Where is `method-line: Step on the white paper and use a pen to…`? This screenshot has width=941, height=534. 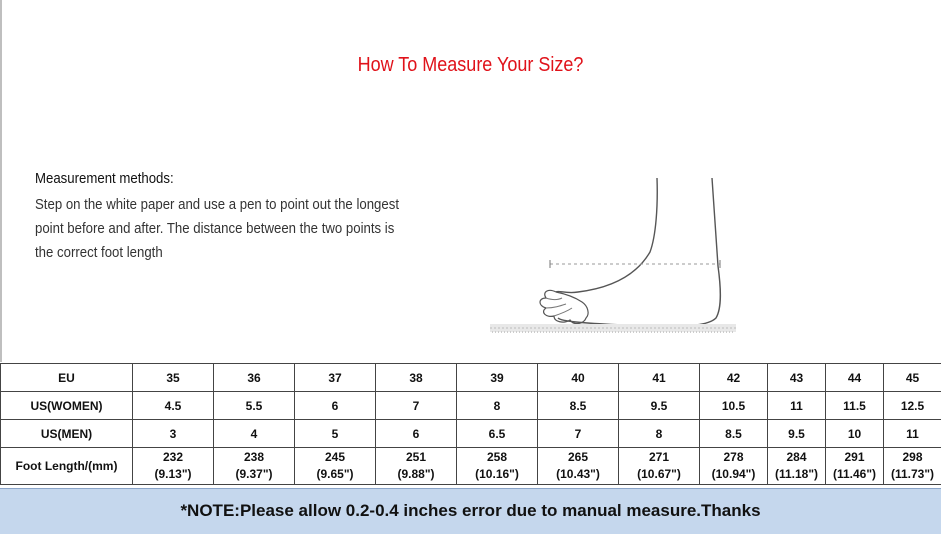 method-line: Step on the white paper and use a pen to… is located at coordinates (220, 205).